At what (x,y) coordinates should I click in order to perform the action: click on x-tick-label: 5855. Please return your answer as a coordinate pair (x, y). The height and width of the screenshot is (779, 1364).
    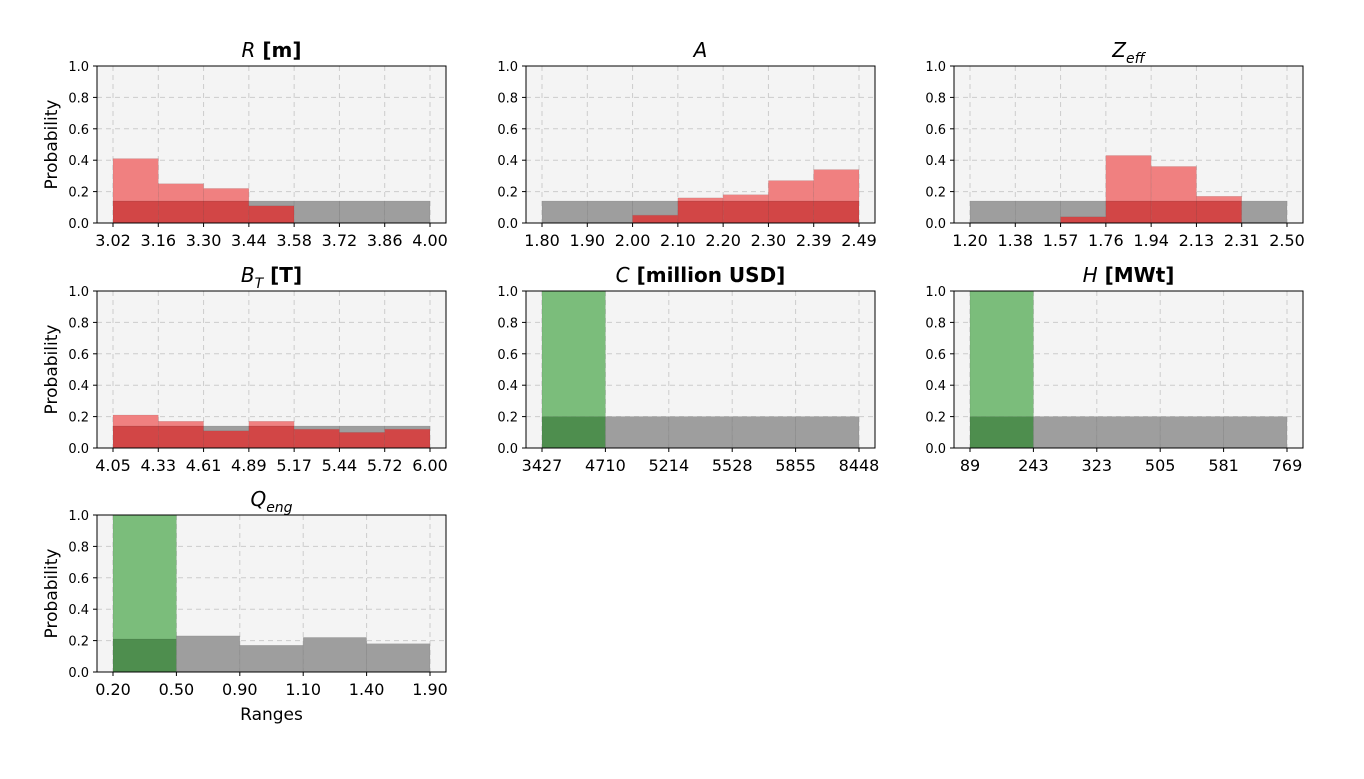
    Looking at the image, I should click on (795, 465).